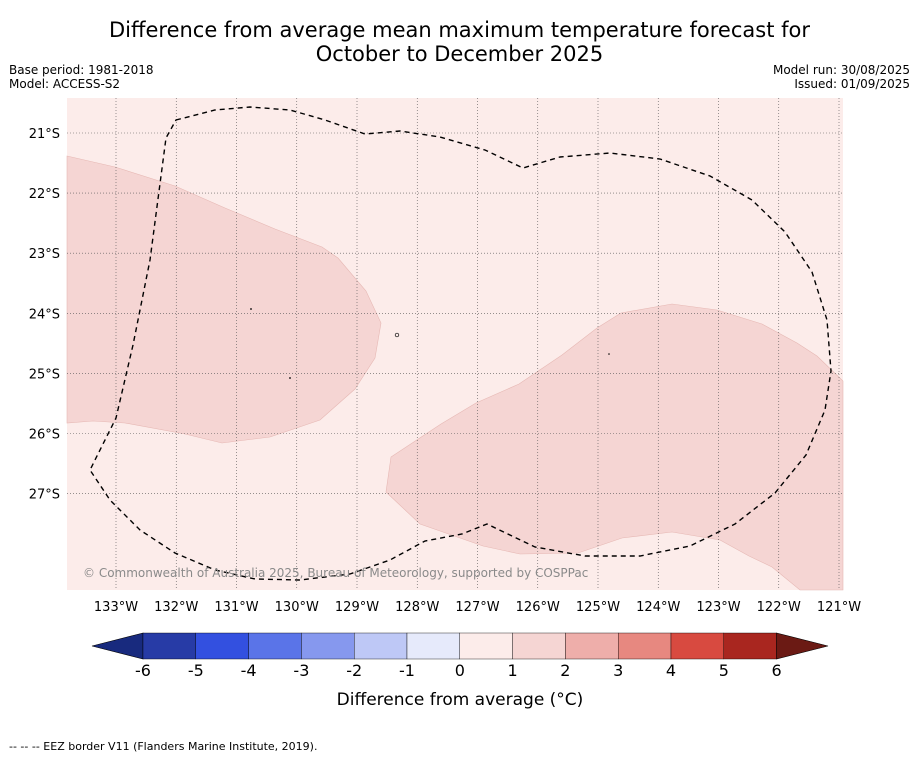 This screenshot has width=919, height=758. Describe the element at coordinates (81, 70) in the screenshot. I see `base-period: Base period: 1981-2018` at that location.